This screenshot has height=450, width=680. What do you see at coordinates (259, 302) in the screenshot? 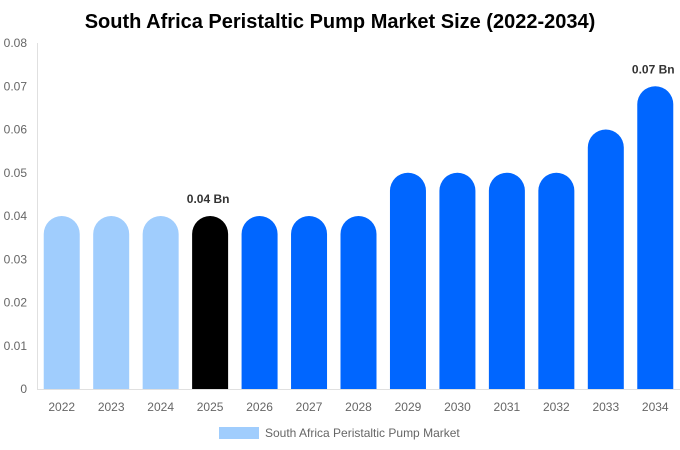
I see `bar-2026` at bounding box center [259, 302].